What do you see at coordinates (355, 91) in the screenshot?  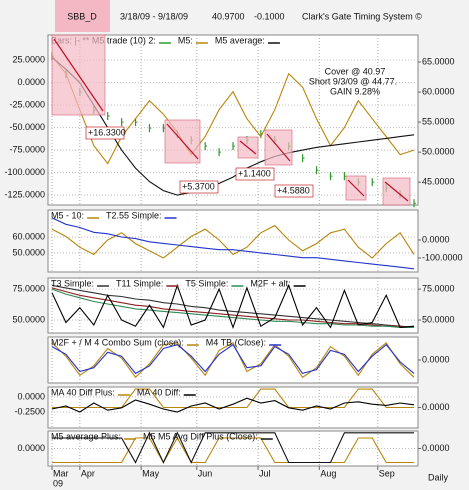 I see `annotation: GAIN 9.28%` at bounding box center [355, 91].